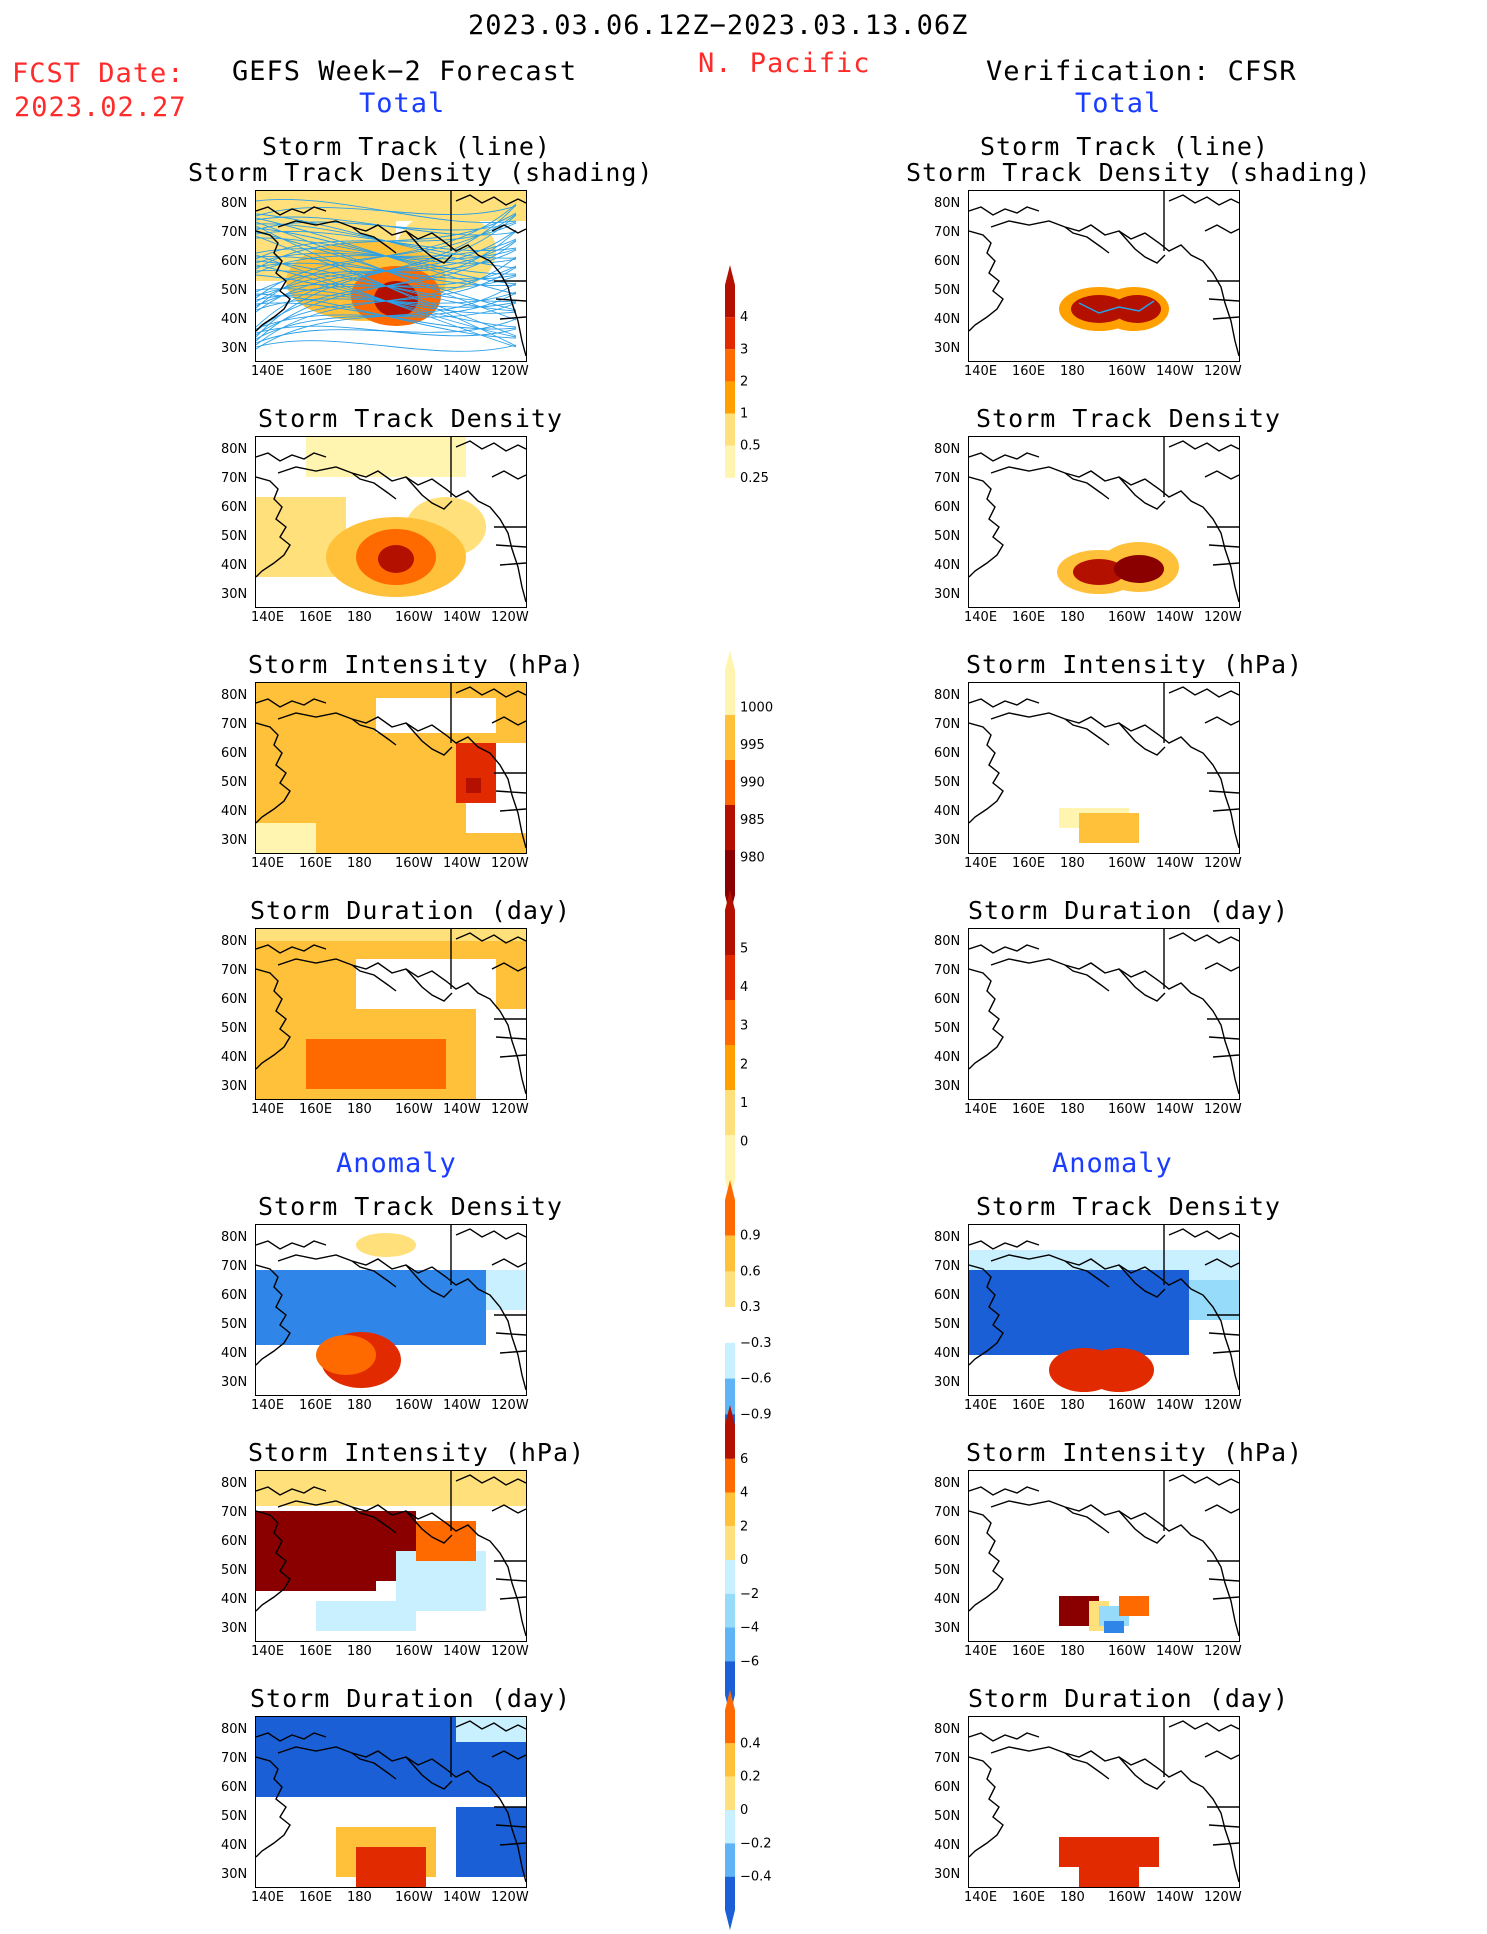 The image size is (1487, 1934). I want to click on colorbar-label: 5, so click(744, 949).